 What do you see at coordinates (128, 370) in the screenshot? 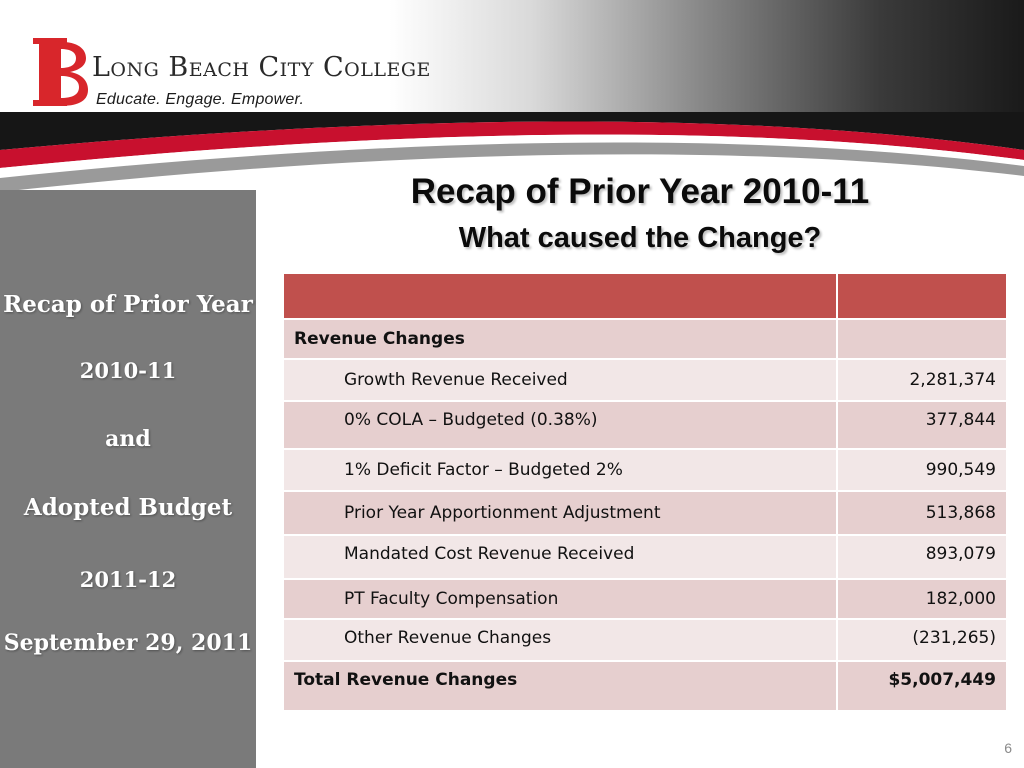
I see `side-panel-year-prior: 2010-11` at bounding box center [128, 370].